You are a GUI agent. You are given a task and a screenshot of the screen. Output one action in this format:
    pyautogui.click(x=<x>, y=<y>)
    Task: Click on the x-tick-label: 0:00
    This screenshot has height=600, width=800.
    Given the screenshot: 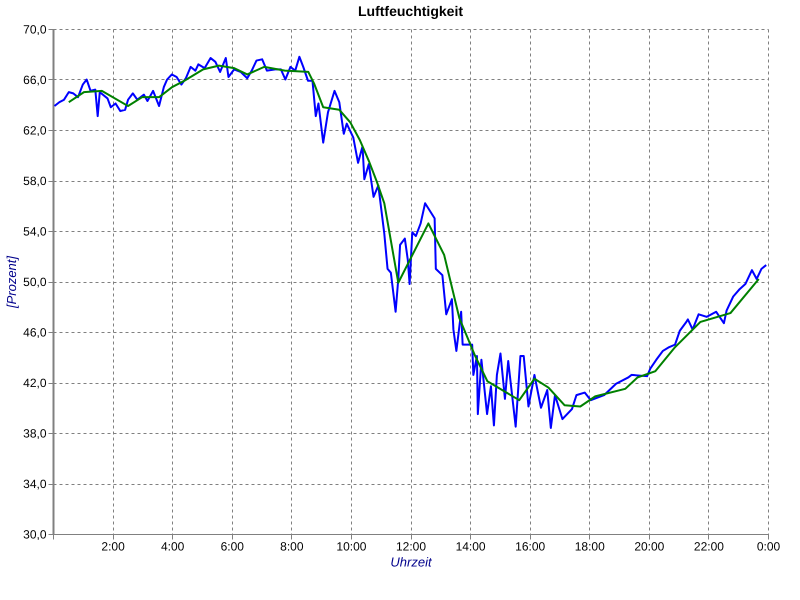 What is the action you would take?
    pyautogui.click(x=768, y=547)
    